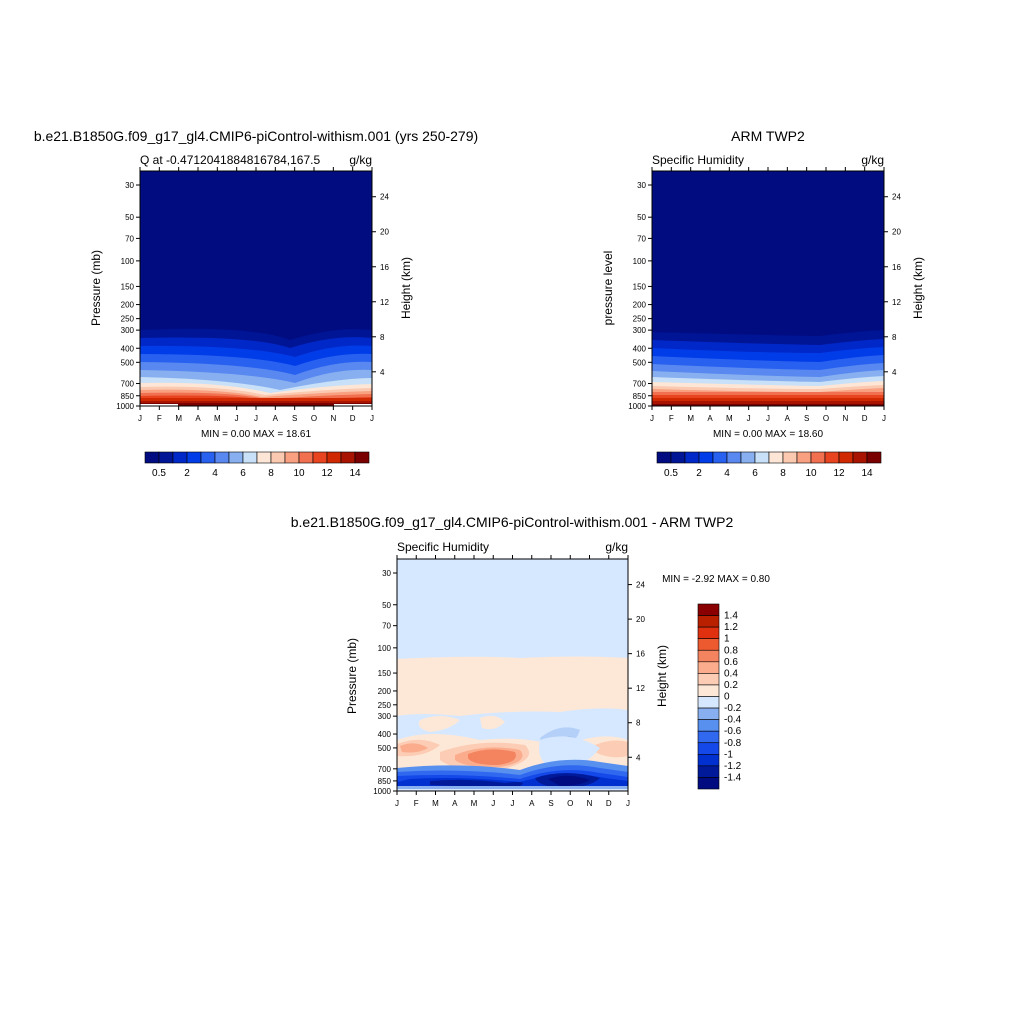  What do you see at coordinates (385, 734) in the screenshot?
I see `pressure-tick-label: 400` at bounding box center [385, 734].